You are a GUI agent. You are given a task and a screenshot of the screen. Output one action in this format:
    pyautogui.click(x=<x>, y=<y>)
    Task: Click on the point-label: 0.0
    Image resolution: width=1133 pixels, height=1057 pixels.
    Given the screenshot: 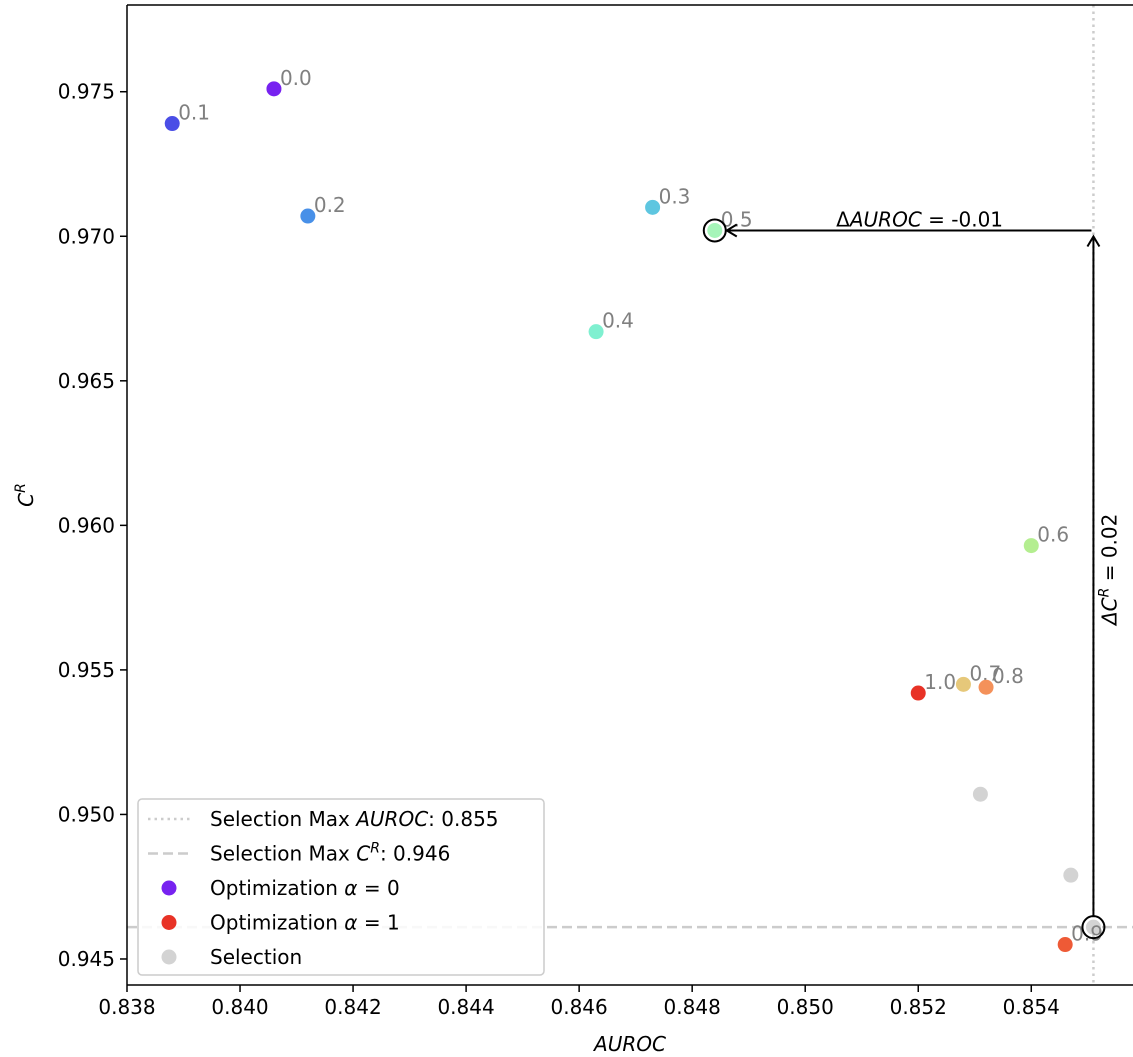 What is the action you would take?
    pyautogui.click(x=296, y=78)
    